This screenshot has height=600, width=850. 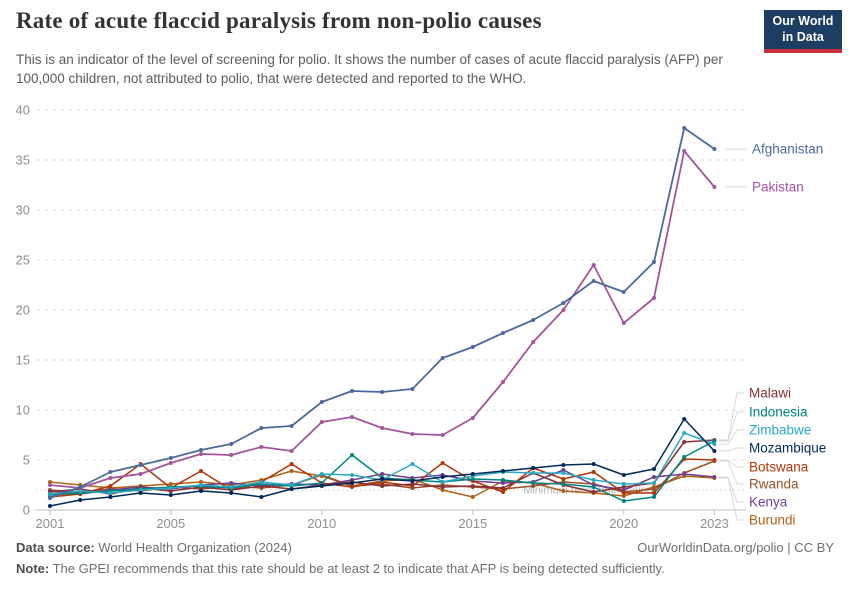 What do you see at coordinates (787, 448) in the screenshot?
I see `legend-label-mozambique: Mozambique` at bounding box center [787, 448].